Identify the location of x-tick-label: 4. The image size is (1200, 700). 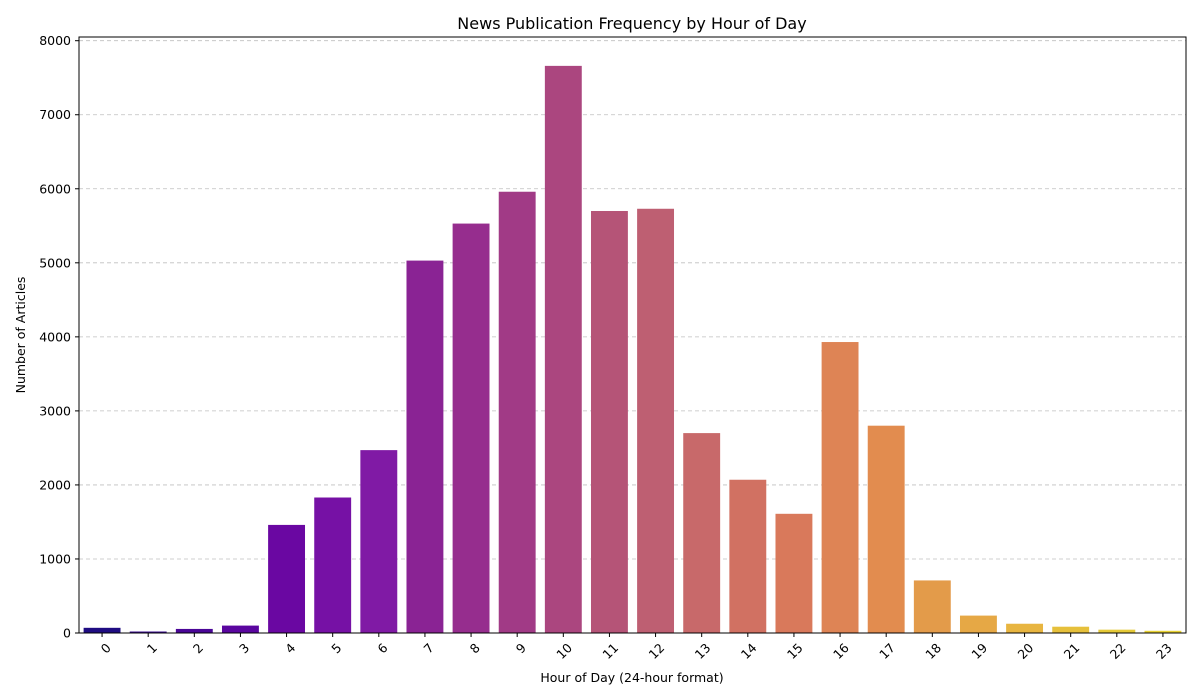
(290, 648).